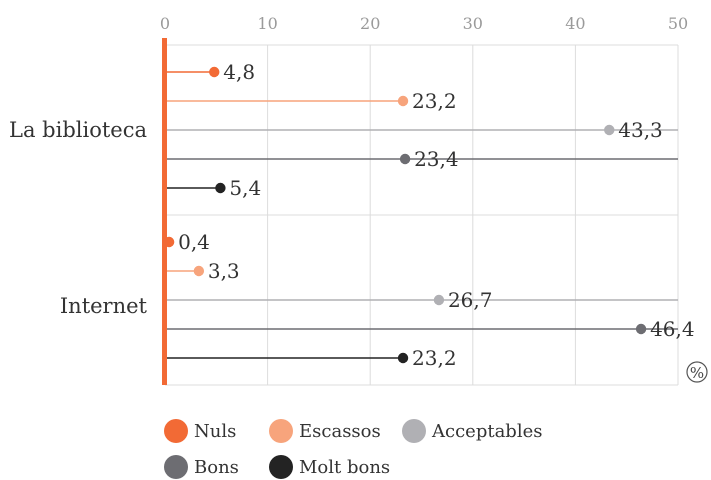  What do you see at coordinates (215, 431) in the screenshot?
I see `legend-label: Nuls` at bounding box center [215, 431].